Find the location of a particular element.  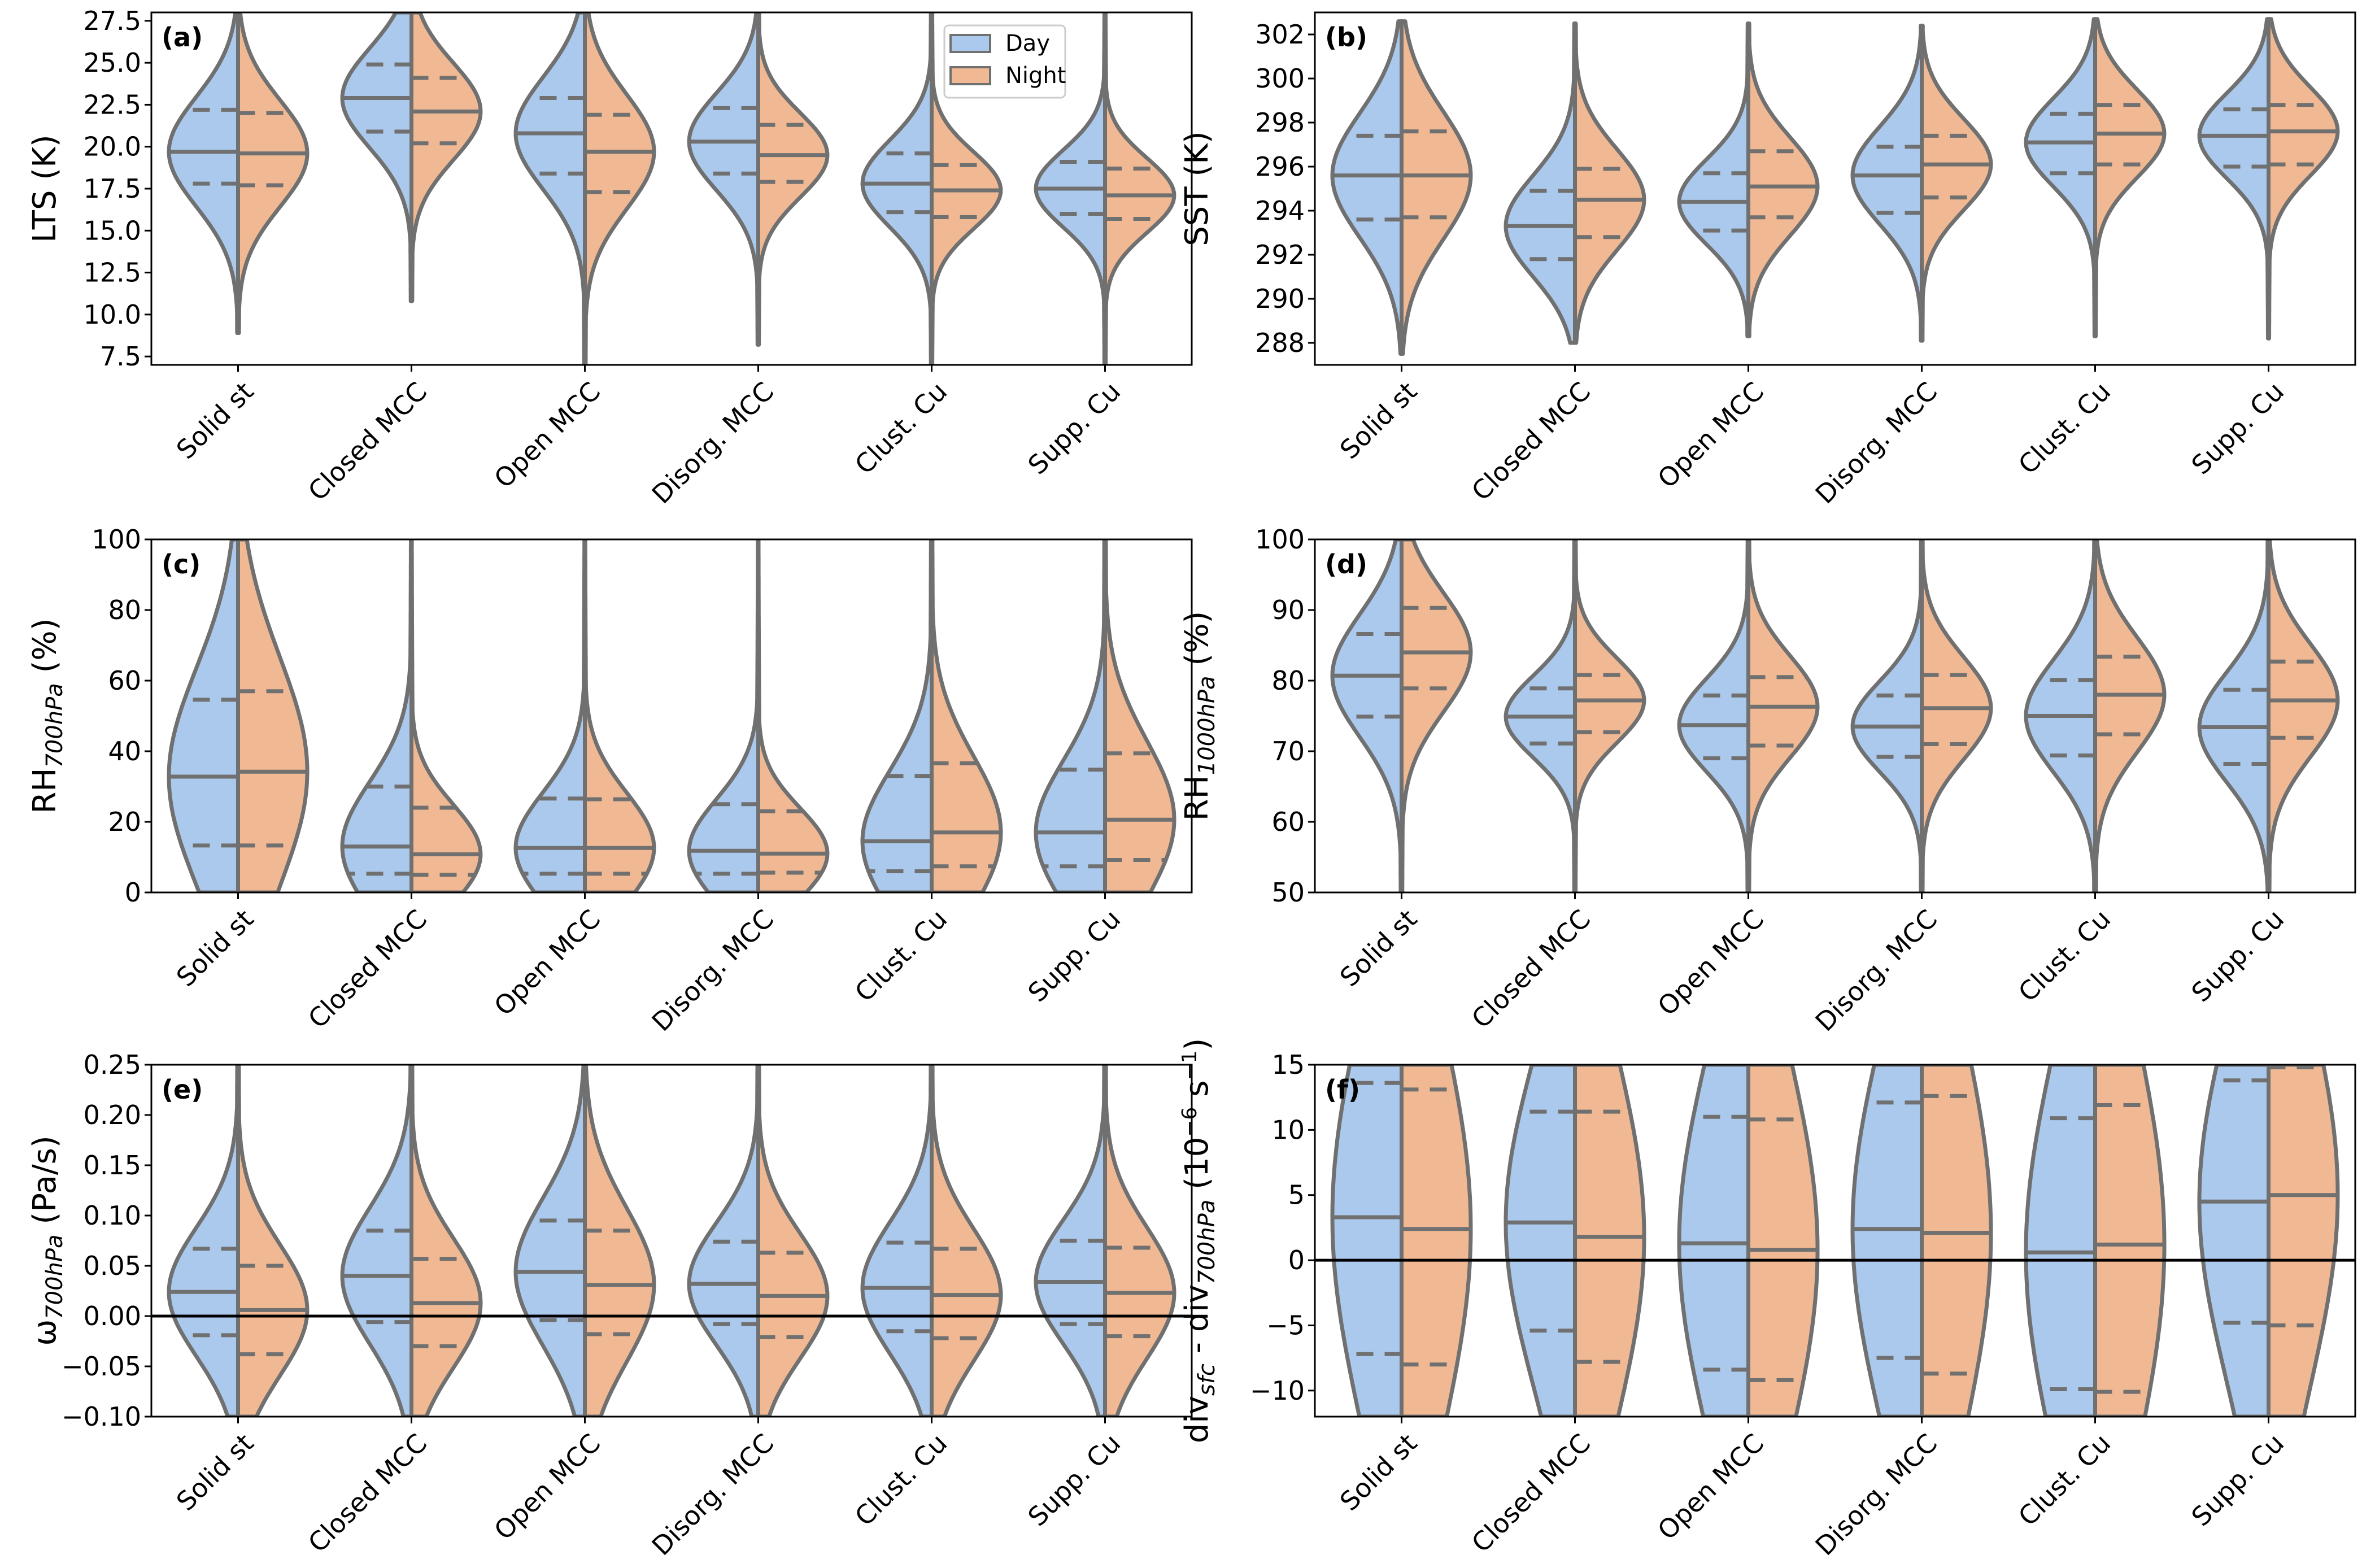

y-axis-label: SST (K) is located at coordinates (1197, 188).